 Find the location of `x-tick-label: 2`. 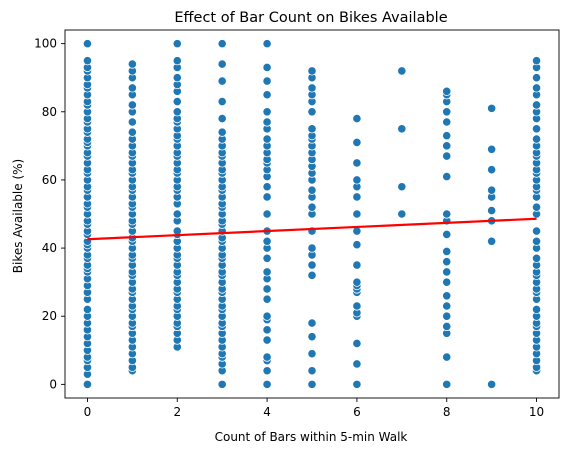

x-tick-label: 2 is located at coordinates (177, 412).